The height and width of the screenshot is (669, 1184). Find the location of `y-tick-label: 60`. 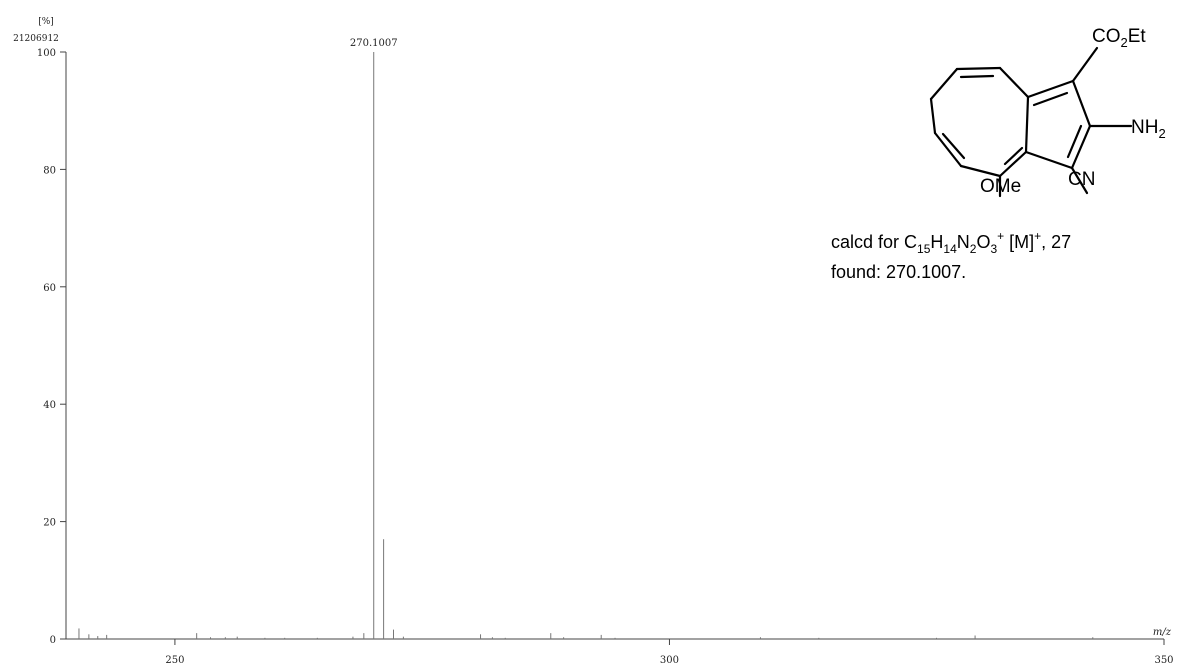

y-tick-label: 60 is located at coordinates (49, 288).